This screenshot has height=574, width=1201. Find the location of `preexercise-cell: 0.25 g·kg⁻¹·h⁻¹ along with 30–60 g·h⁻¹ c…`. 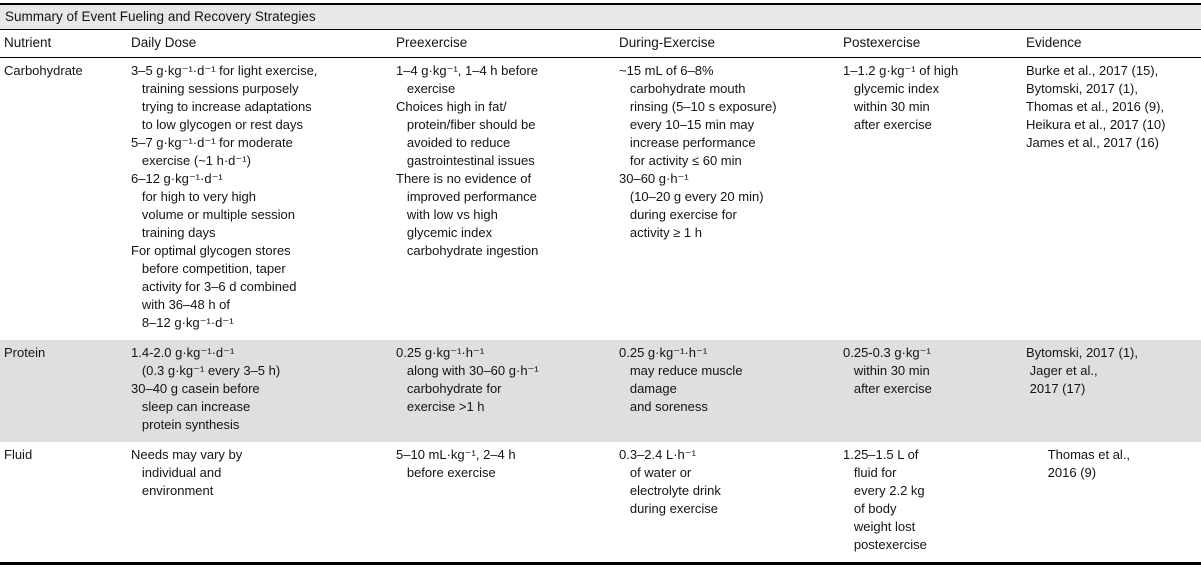

preexercise-cell: 0.25 g·kg⁻¹·h⁻¹ along with 30–60 g·h⁻¹ c… is located at coordinates (467, 379).